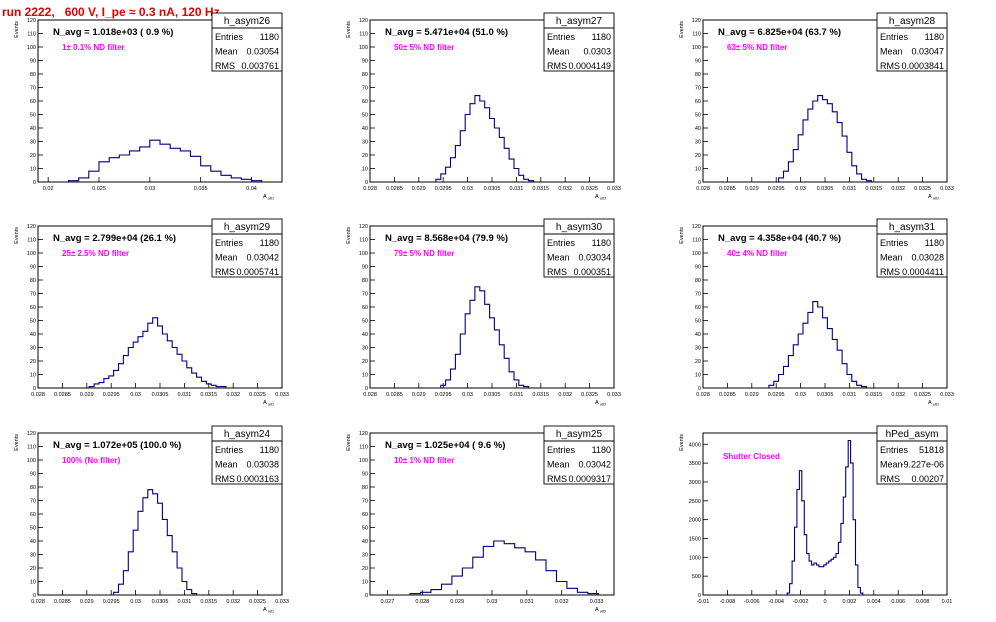 Image resolution: width=996 pixels, height=622 pixels. Describe the element at coordinates (48, 189) in the screenshot. I see `x-tick-label: 0.02` at that location.